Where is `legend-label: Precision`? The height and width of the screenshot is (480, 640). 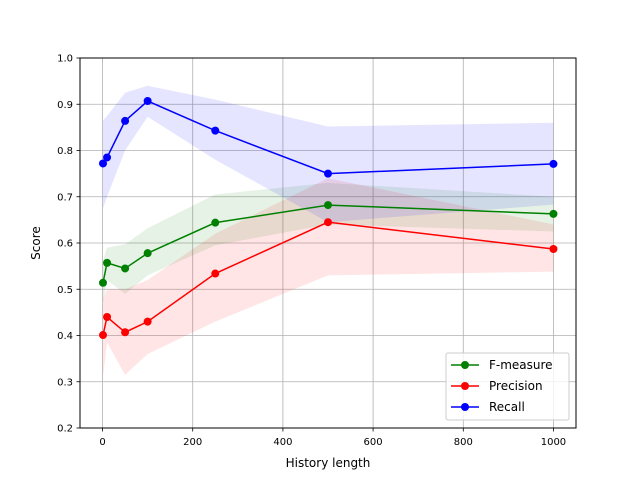
legend-label: Precision is located at coordinates (516, 386).